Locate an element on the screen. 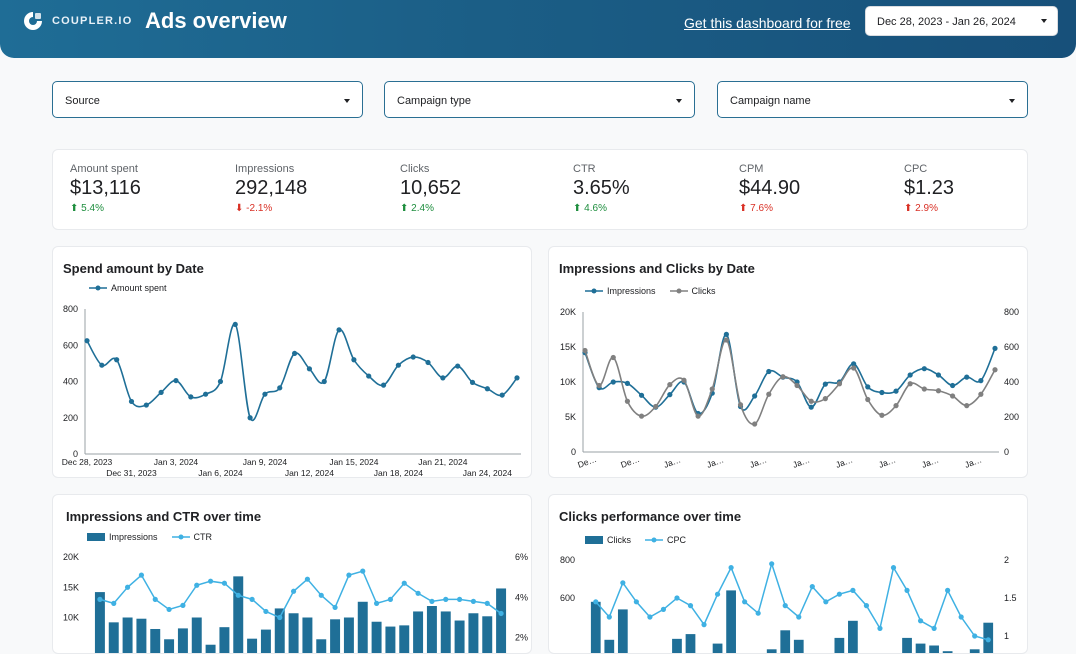  x-tick-label: Jan 18, 2024 is located at coordinates (398, 473).